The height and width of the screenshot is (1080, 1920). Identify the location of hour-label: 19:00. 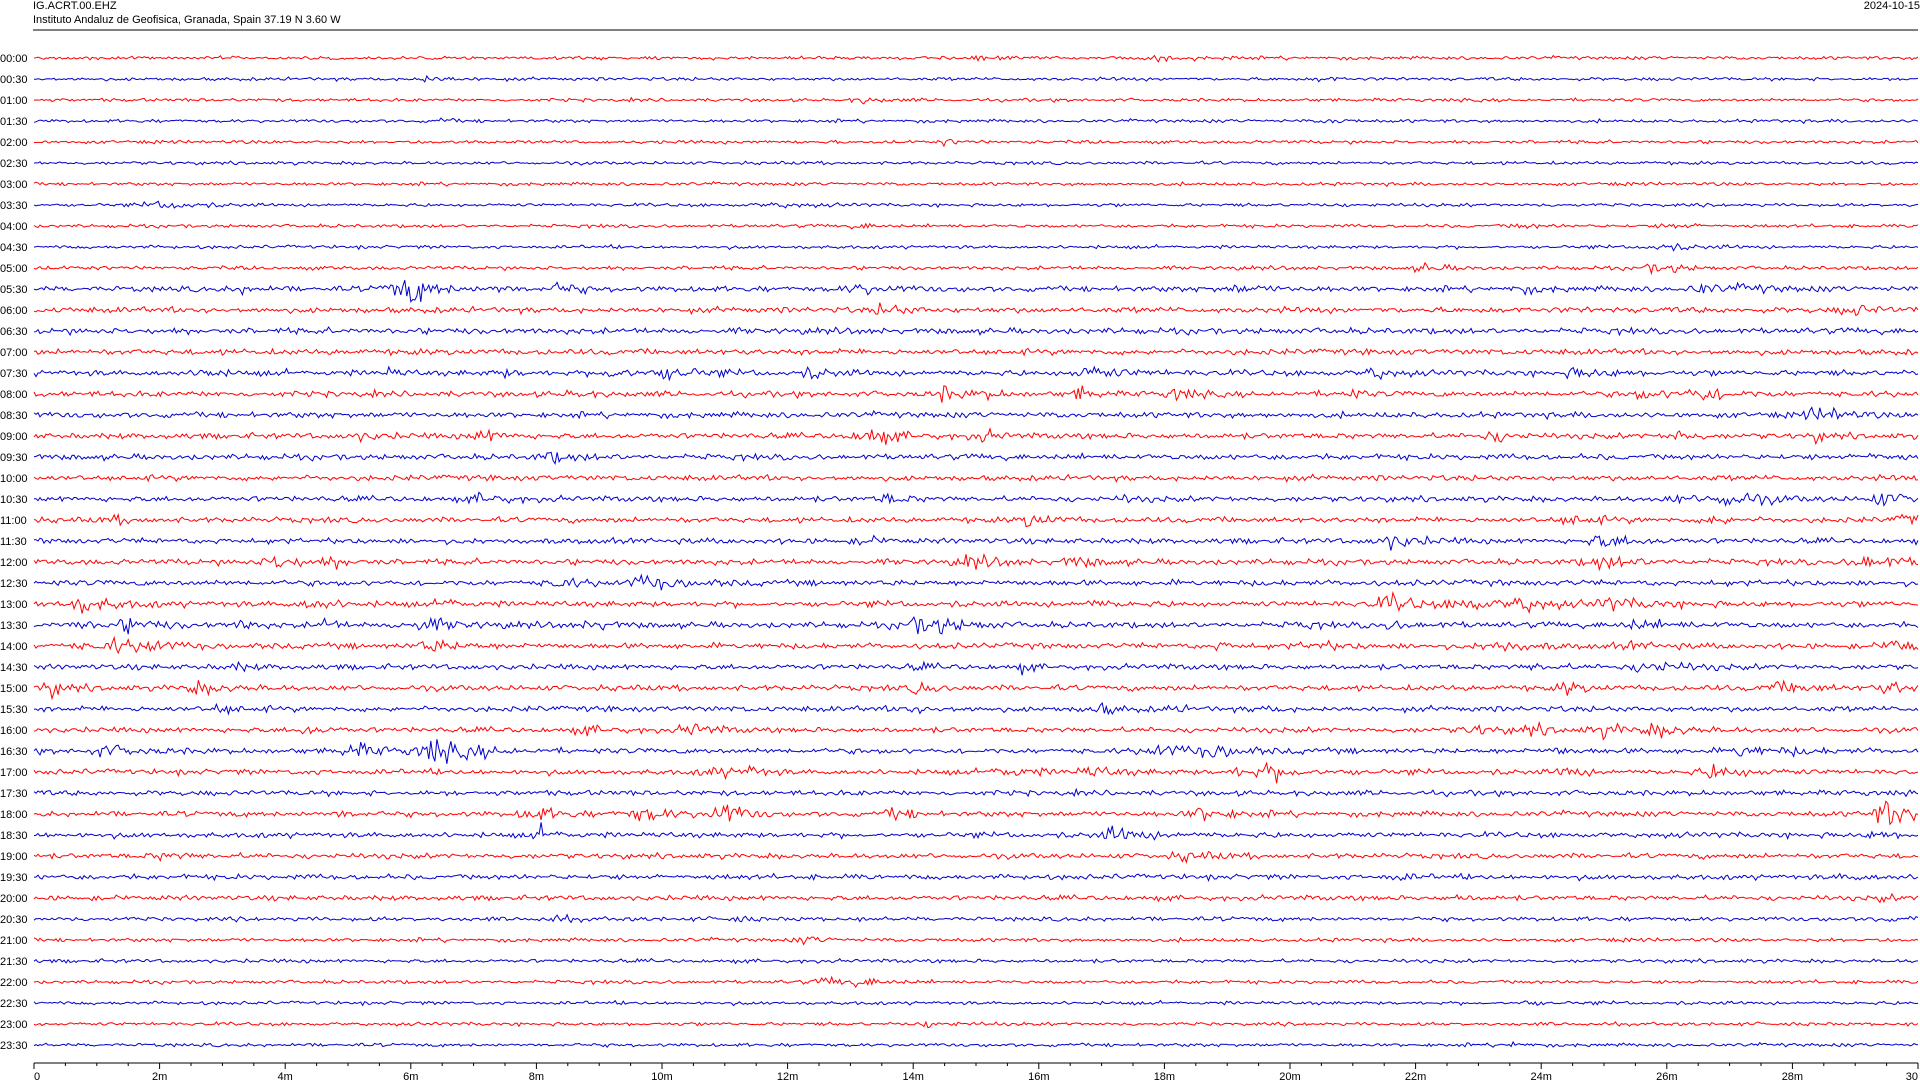
(14, 857).